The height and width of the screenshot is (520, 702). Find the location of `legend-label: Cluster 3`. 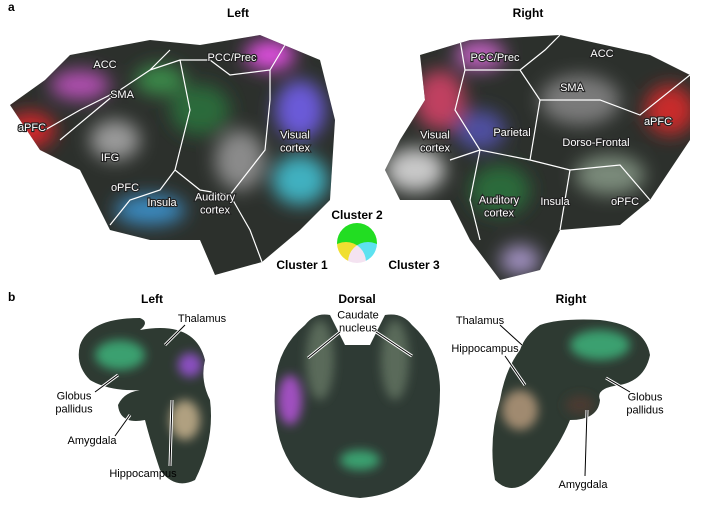

legend-label: Cluster 3 is located at coordinates (414, 265).